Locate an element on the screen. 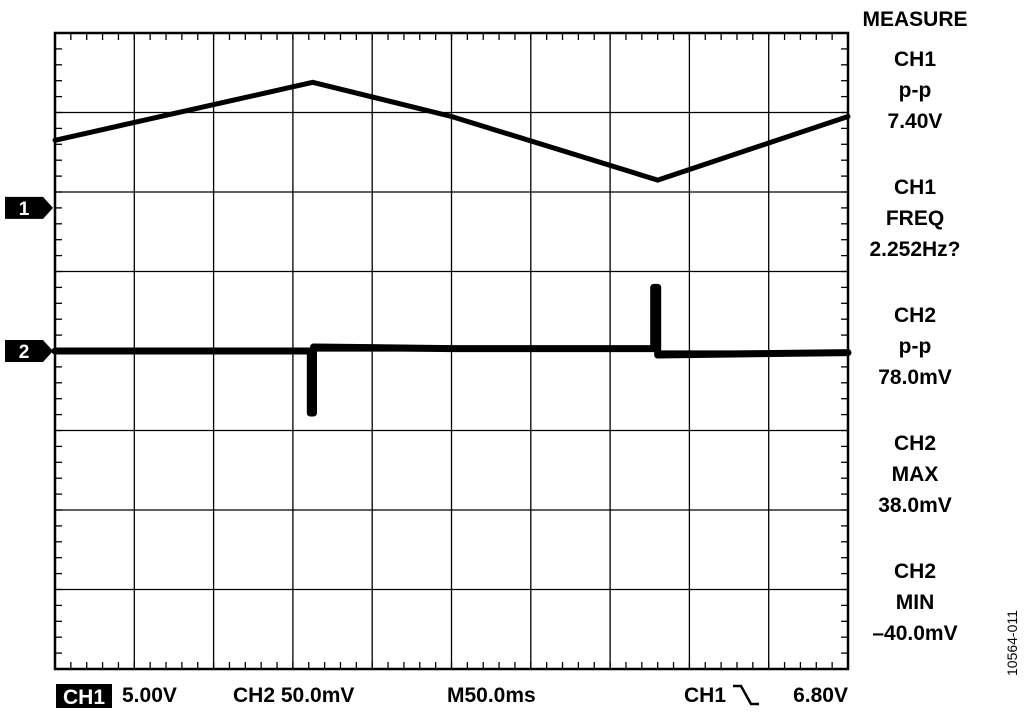 This screenshot has width=1024, height=719. channel-markers: 12 is located at coordinates (29, 279).